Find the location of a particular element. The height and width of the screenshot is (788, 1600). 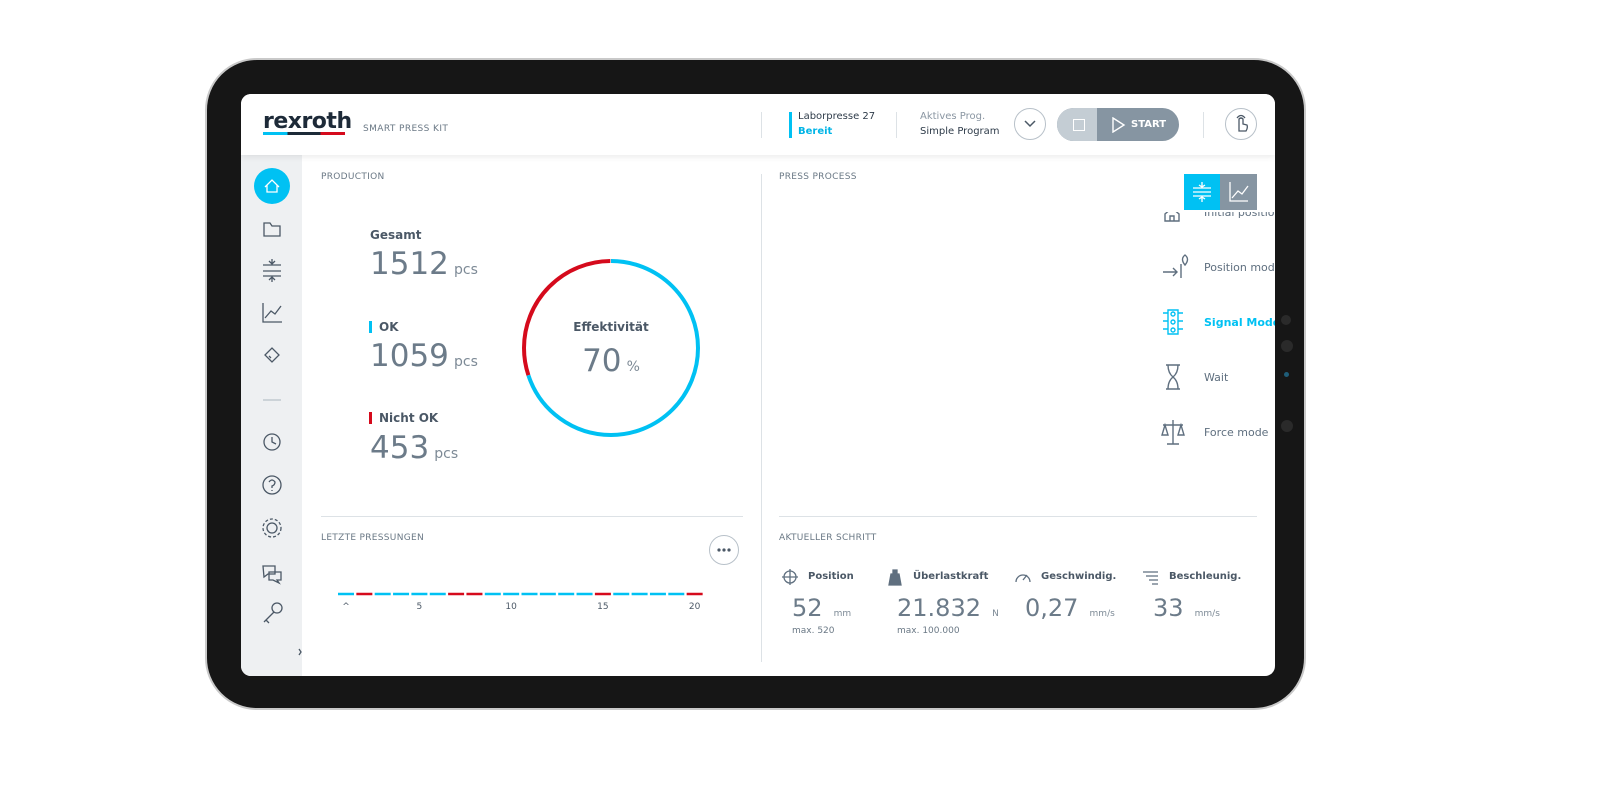

step-item-row: 52 mm is located at coordinates (821, 608).